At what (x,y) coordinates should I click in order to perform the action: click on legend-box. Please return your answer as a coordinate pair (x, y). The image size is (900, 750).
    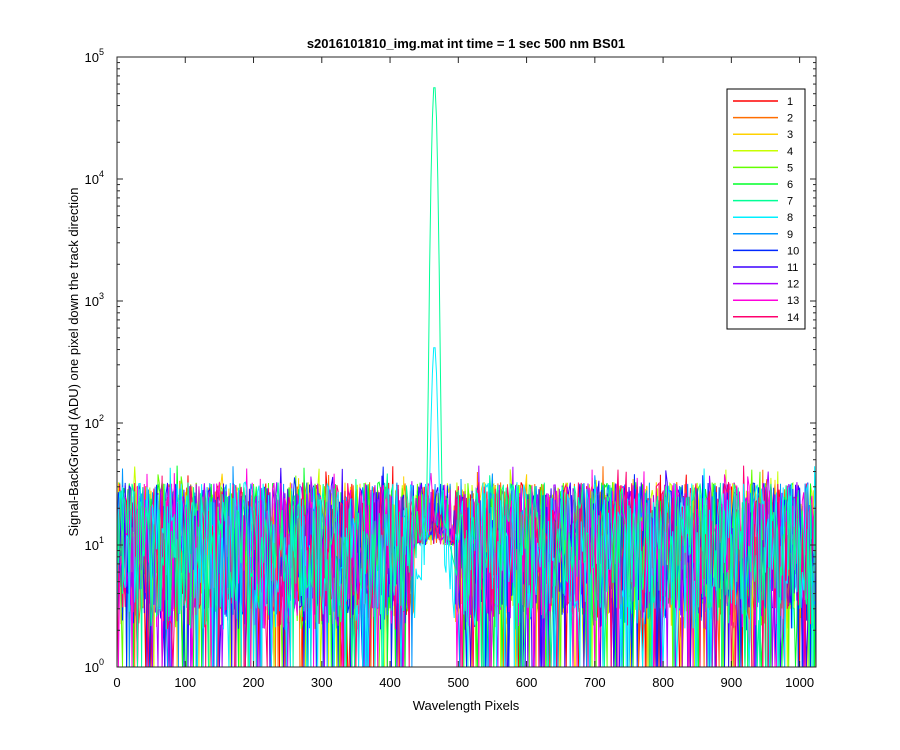
    Looking at the image, I should click on (766, 209).